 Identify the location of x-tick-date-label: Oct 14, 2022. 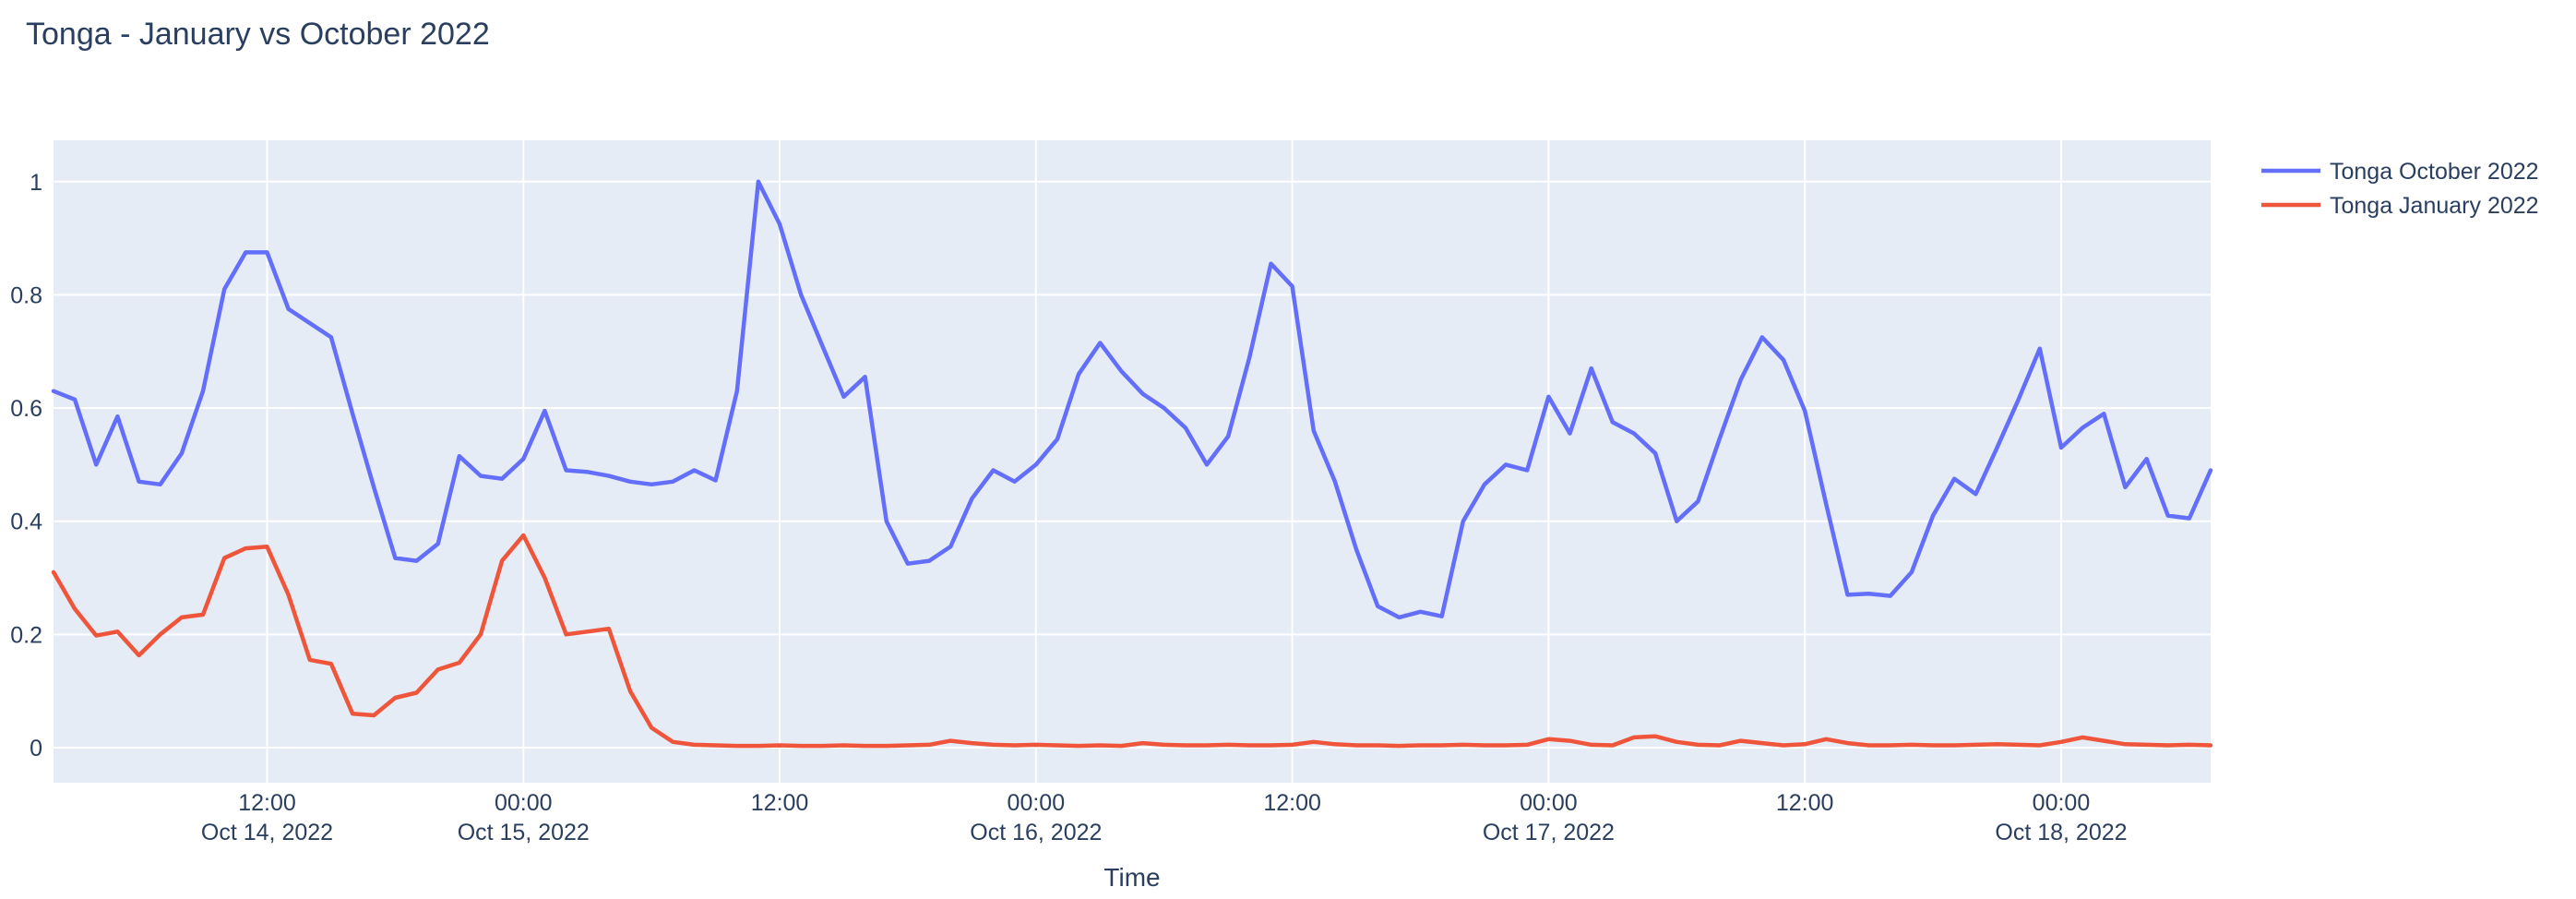
(267, 832).